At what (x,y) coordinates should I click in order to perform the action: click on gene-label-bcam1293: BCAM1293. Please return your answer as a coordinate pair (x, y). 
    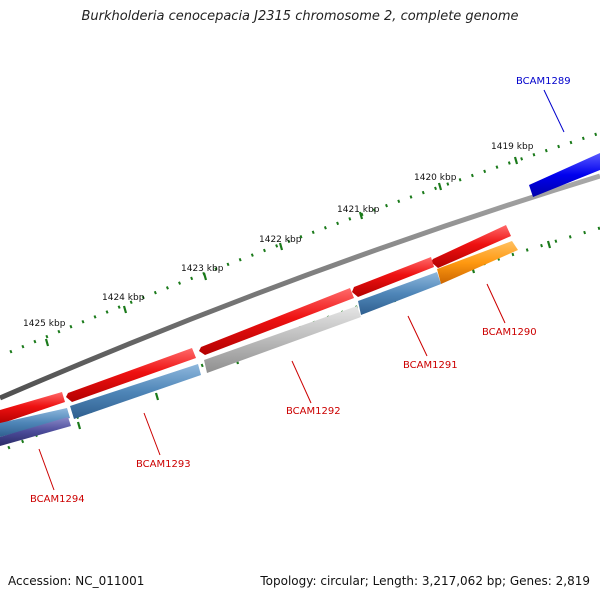
    Looking at the image, I should click on (163, 464).